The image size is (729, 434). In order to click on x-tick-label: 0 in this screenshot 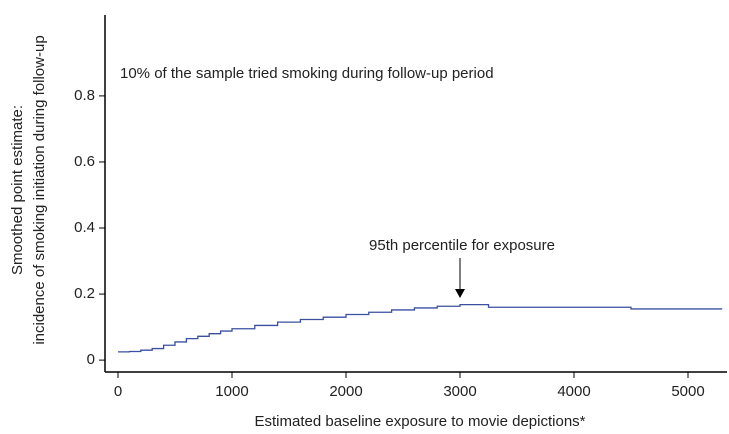, I will do `click(118, 391)`.